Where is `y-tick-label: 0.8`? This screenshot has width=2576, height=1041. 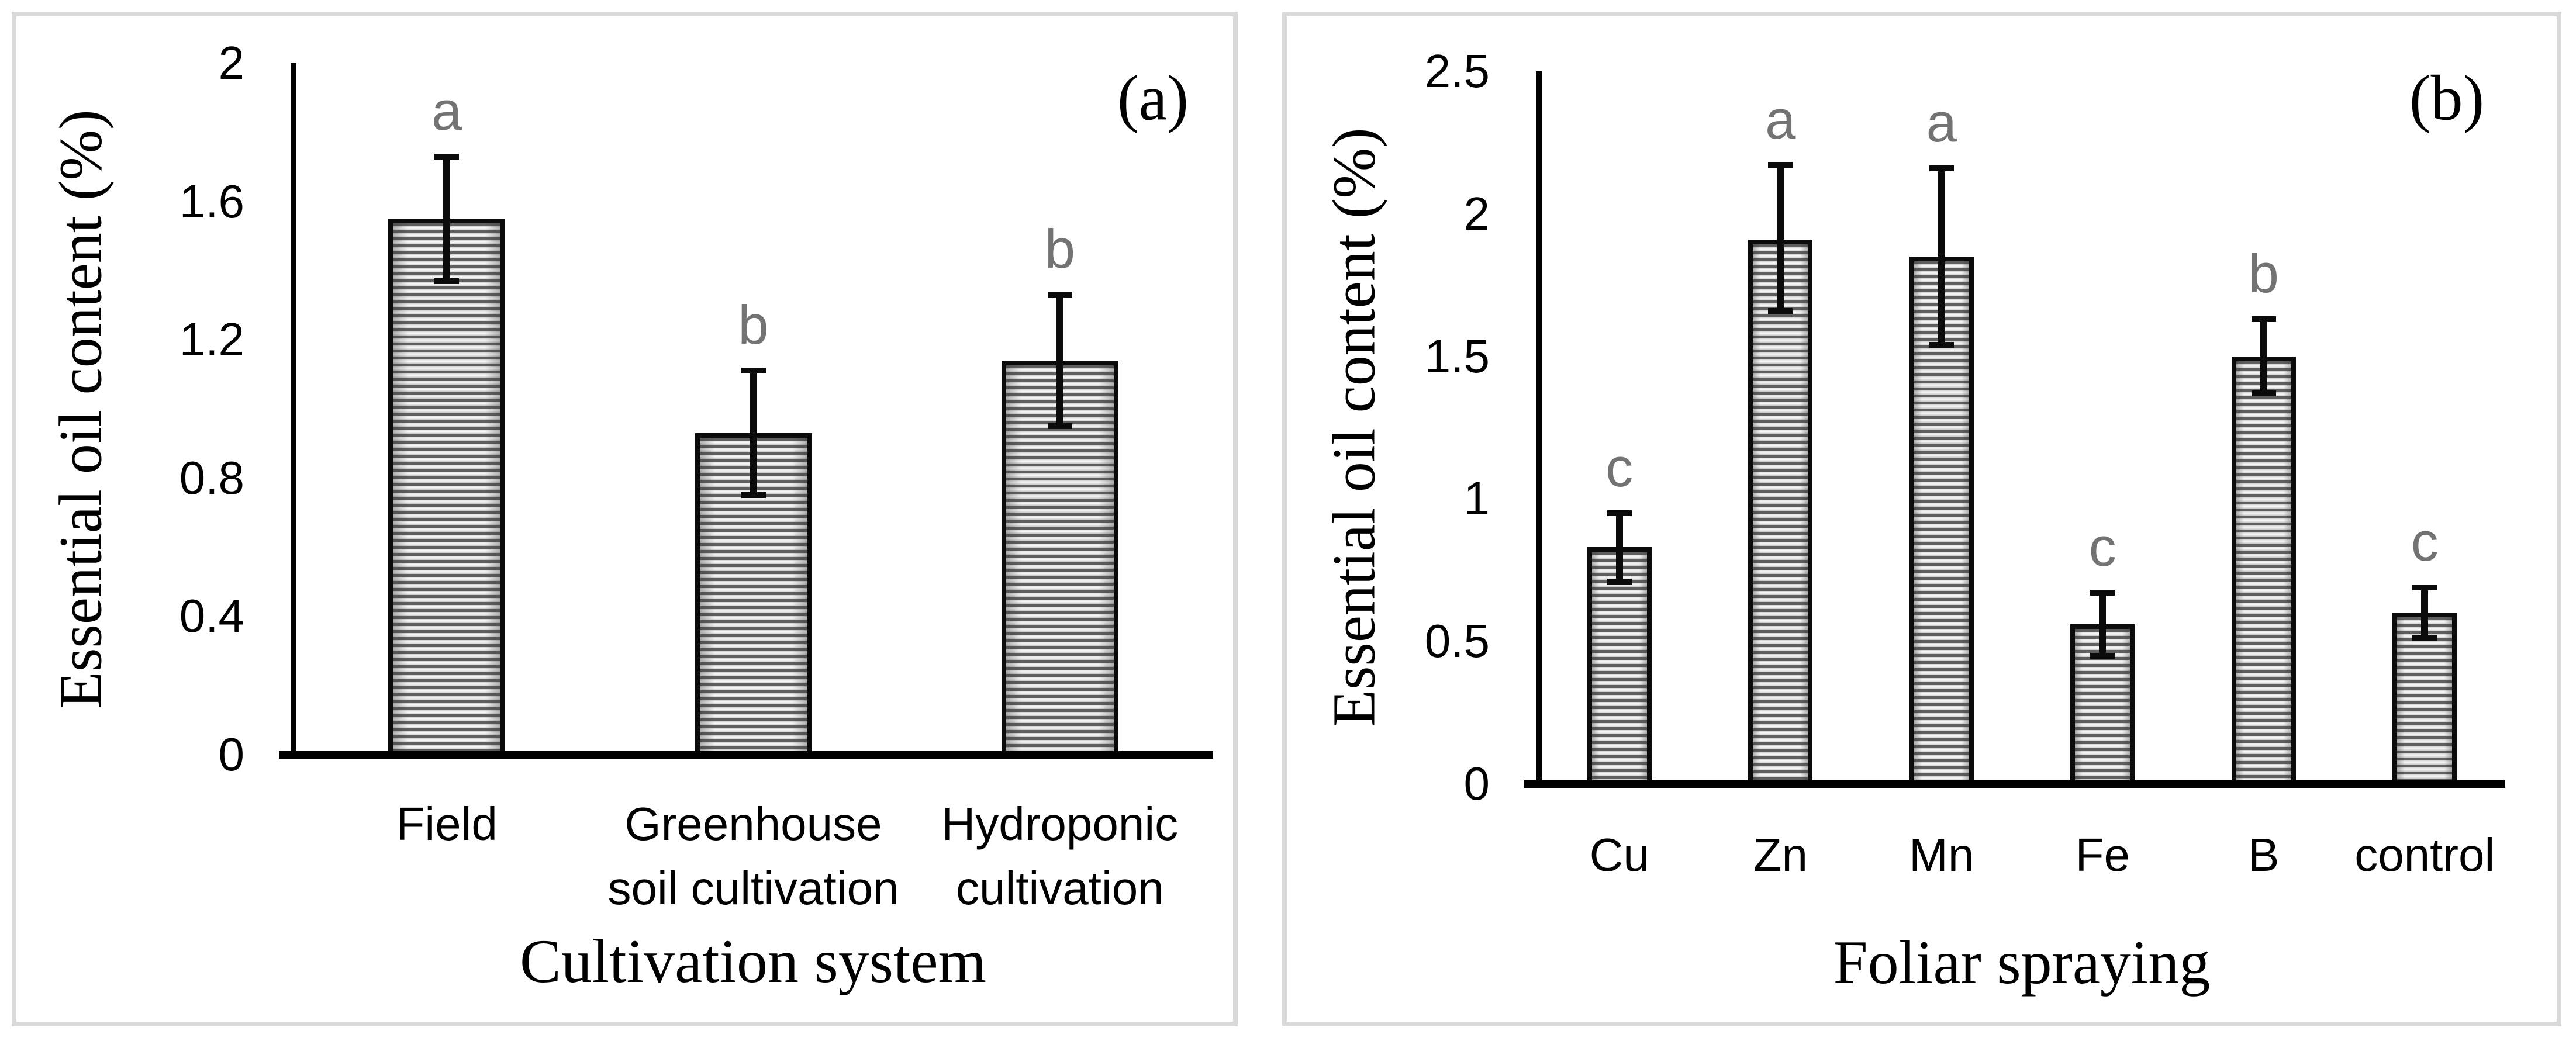
y-tick-label: 0.8 is located at coordinates (212, 478).